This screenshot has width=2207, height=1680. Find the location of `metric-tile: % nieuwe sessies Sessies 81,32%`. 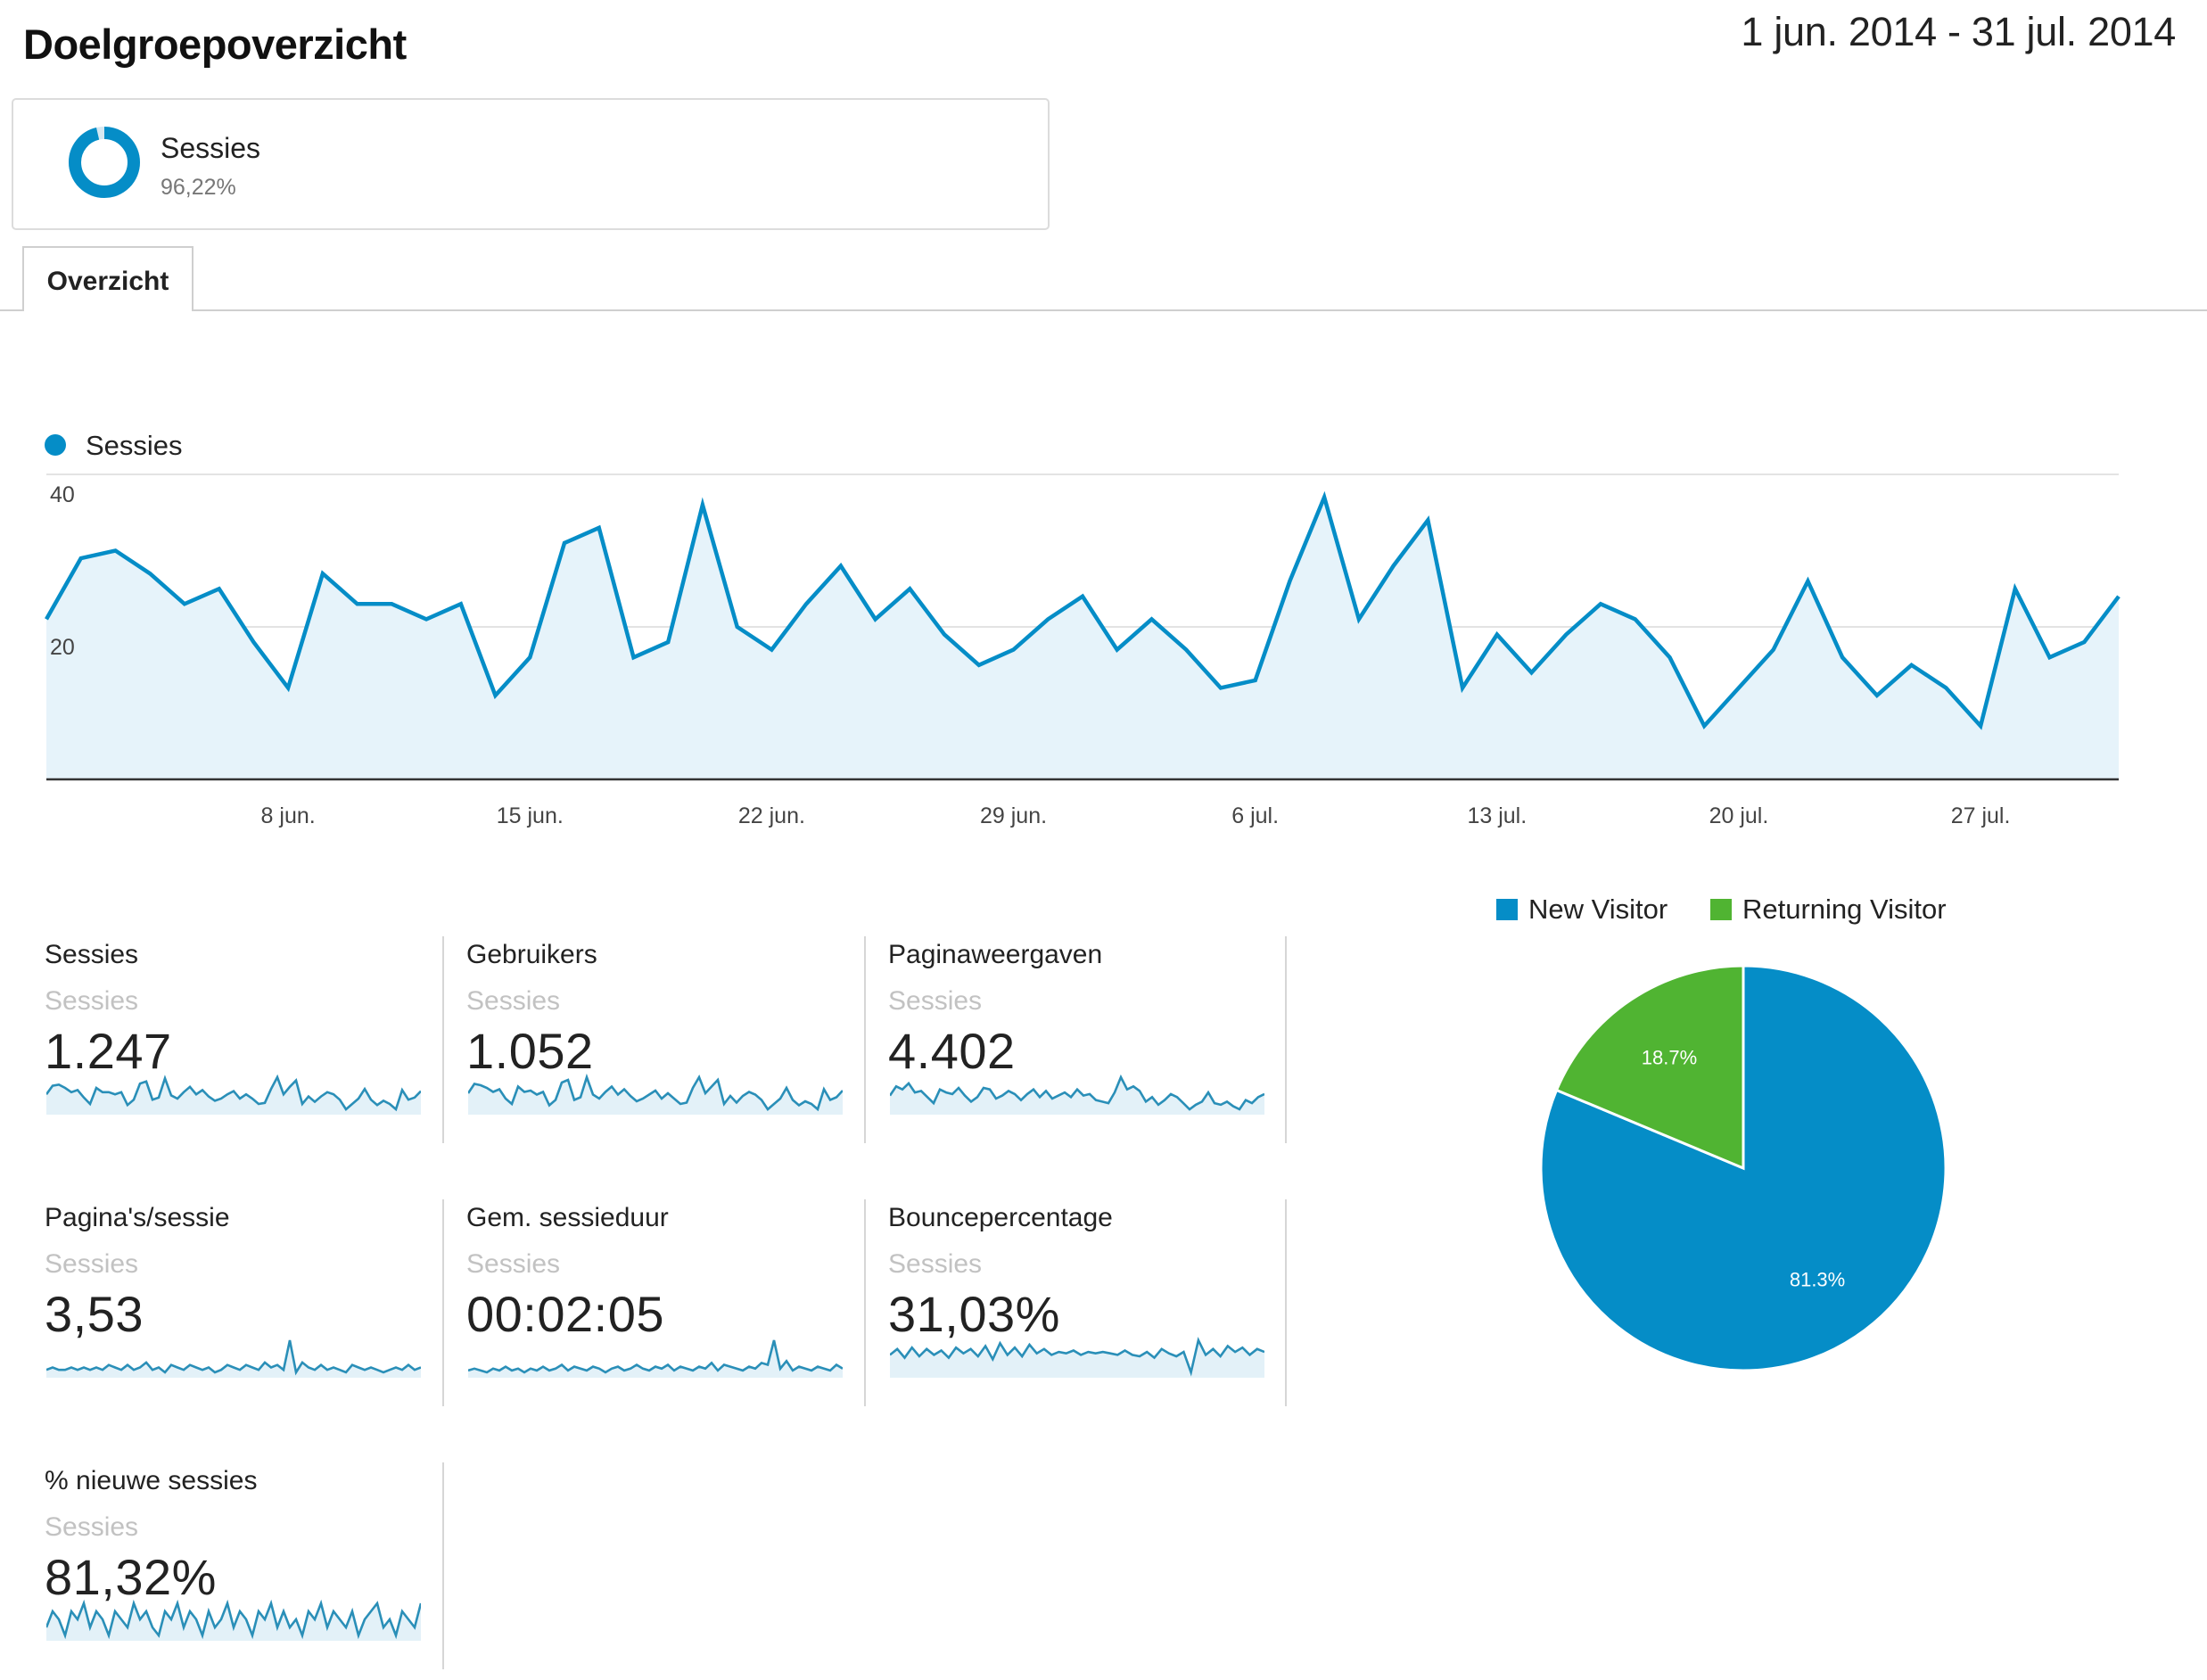

metric-tile: % nieuwe sessies Sessies 81,32% is located at coordinates (254, 1571).